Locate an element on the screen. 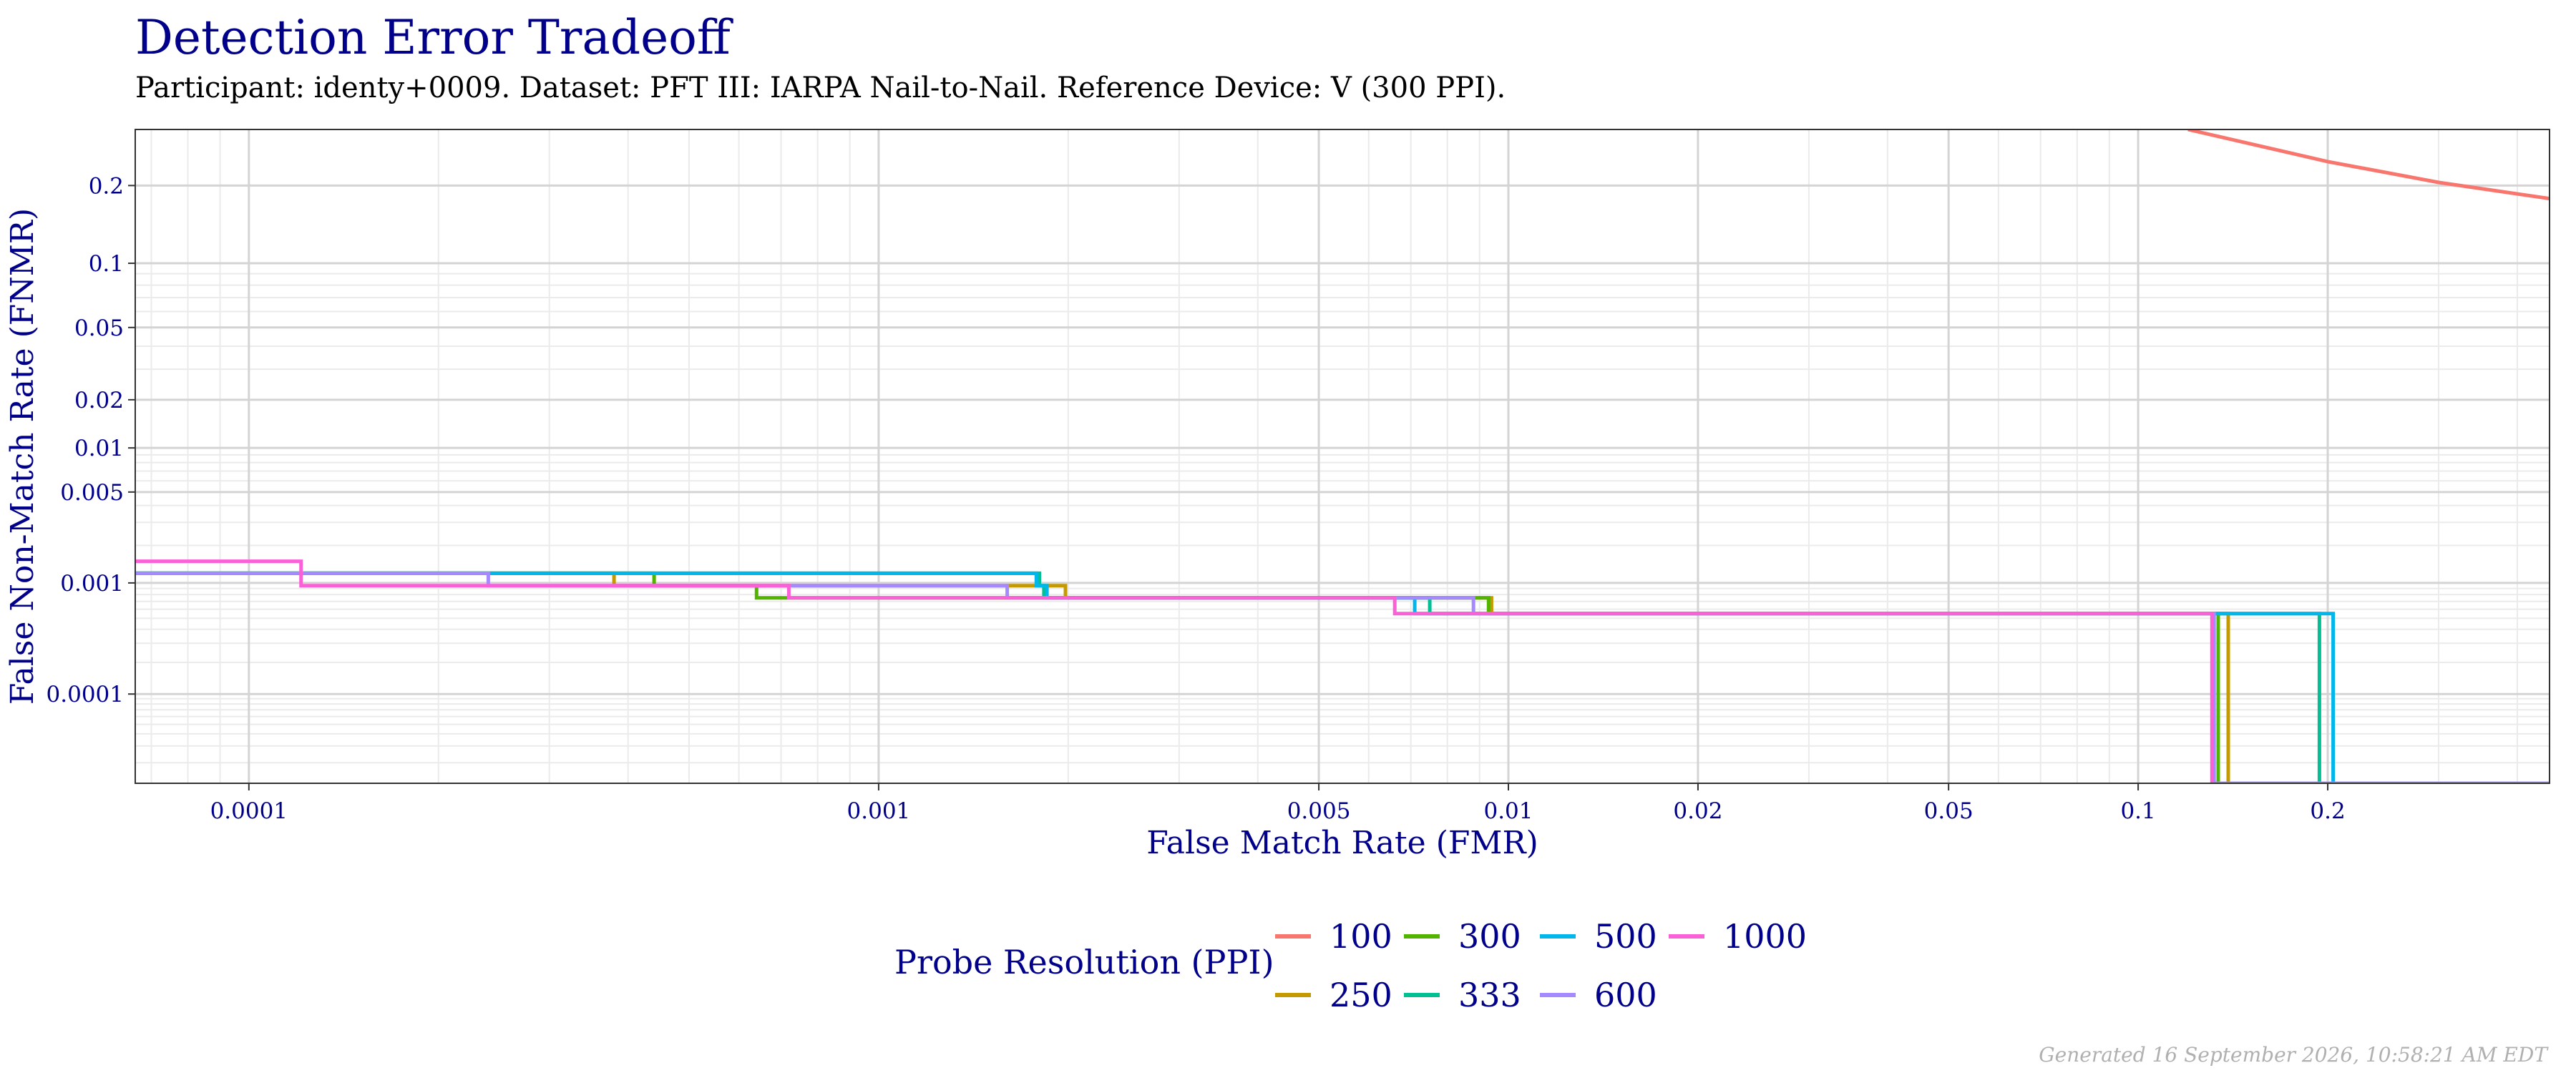 This screenshot has width=2576, height=1073. x-tick-label: 0.1 is located at coordinates (2137, 811).